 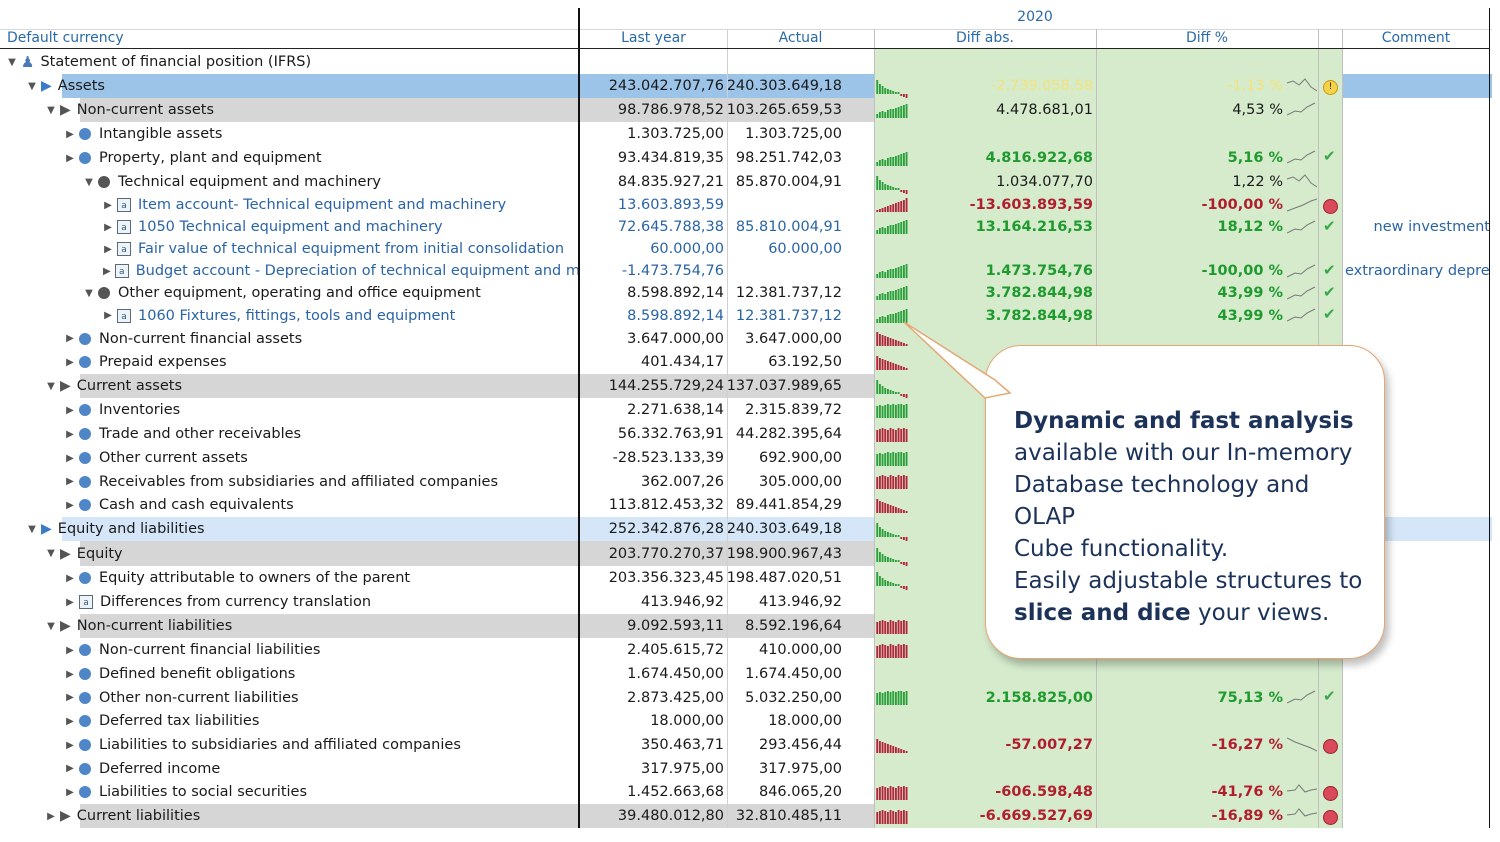 I want to click on last-year-value: 144.255.729,24, so click(x=666, y=386).